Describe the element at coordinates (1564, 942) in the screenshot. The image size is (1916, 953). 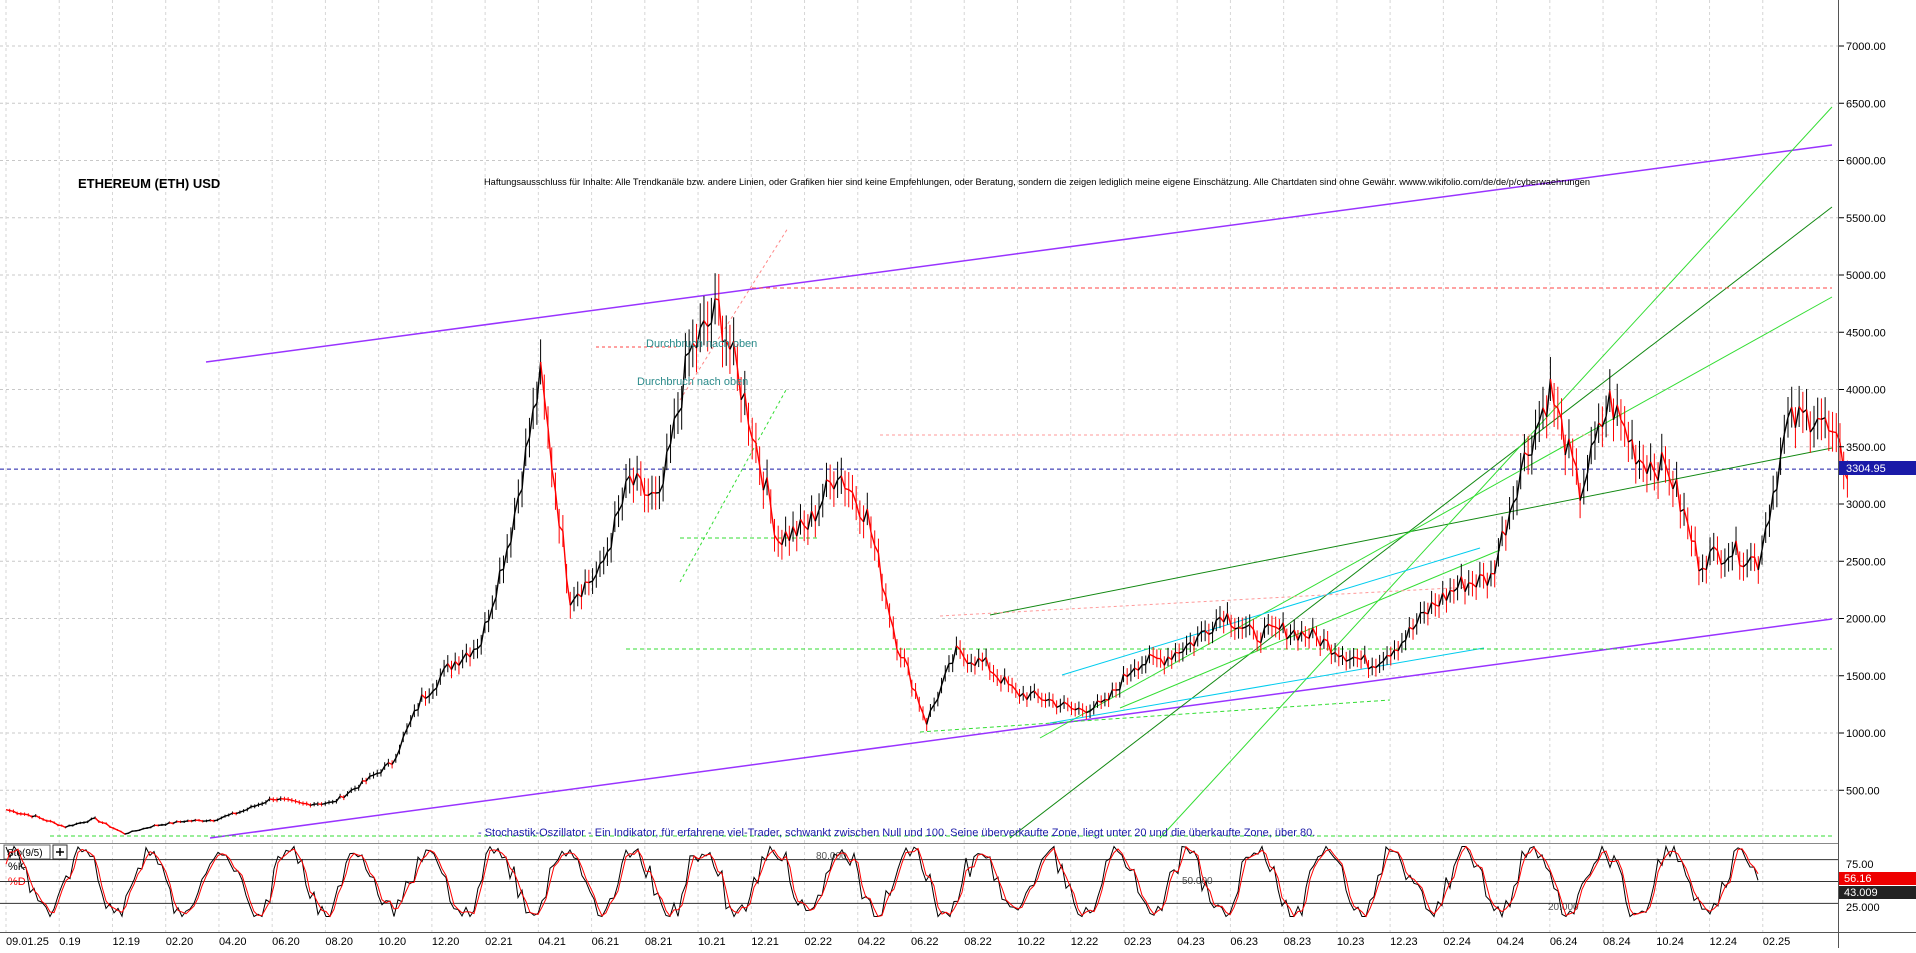
I see `time-tick-label: 06.24` at that location.